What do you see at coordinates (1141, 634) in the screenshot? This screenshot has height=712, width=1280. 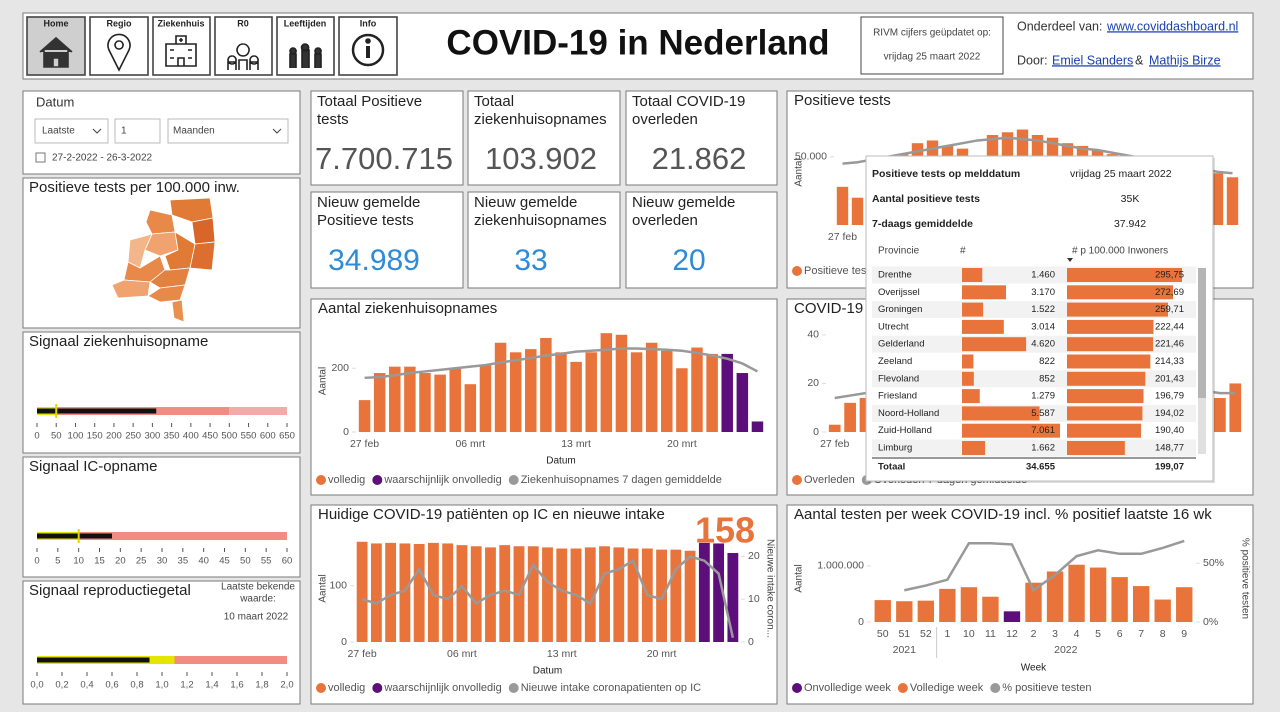 I see `x-tick-label: 7` at bounding box center [1141, 634].